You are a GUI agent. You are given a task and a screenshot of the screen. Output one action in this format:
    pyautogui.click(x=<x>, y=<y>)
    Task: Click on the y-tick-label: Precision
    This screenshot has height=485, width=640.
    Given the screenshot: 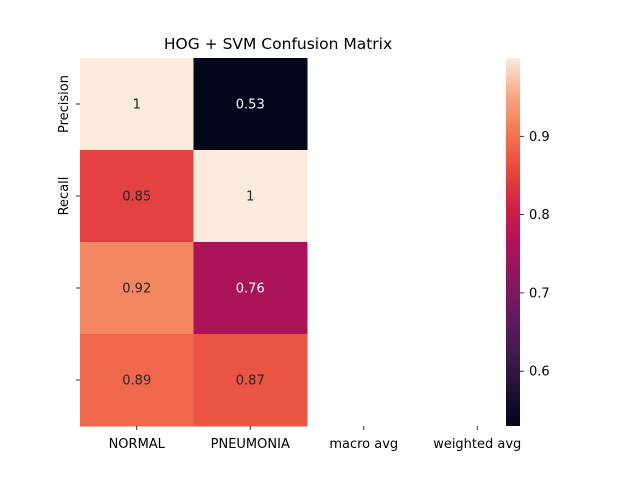 What is the action you would take?
    pyautogui.click(x=64, y=104)
    